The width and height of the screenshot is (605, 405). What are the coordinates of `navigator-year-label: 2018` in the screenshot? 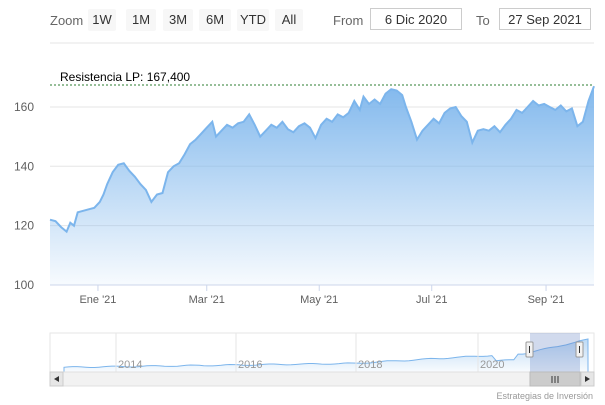 It's located at (370, 365).